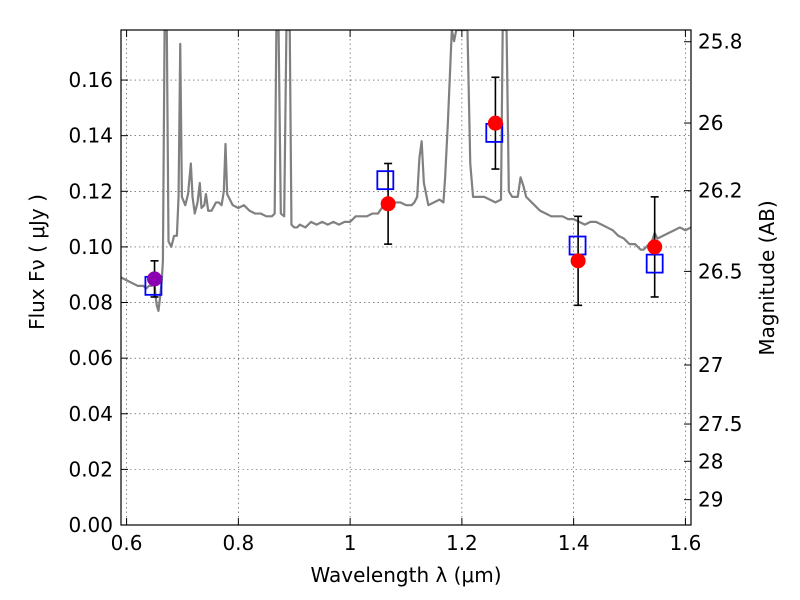 This screenshot has width=800, height=600. Describe the element at coordinates (710, 123) in the screenshot. I see `right-tick-label: 26` at that location.